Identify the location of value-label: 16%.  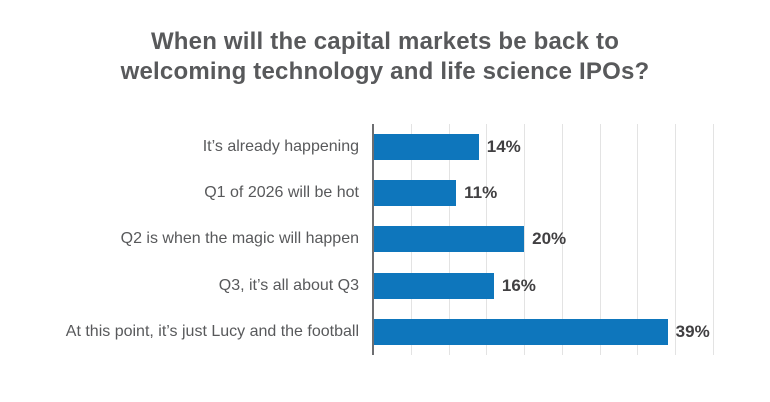
(518, 285).